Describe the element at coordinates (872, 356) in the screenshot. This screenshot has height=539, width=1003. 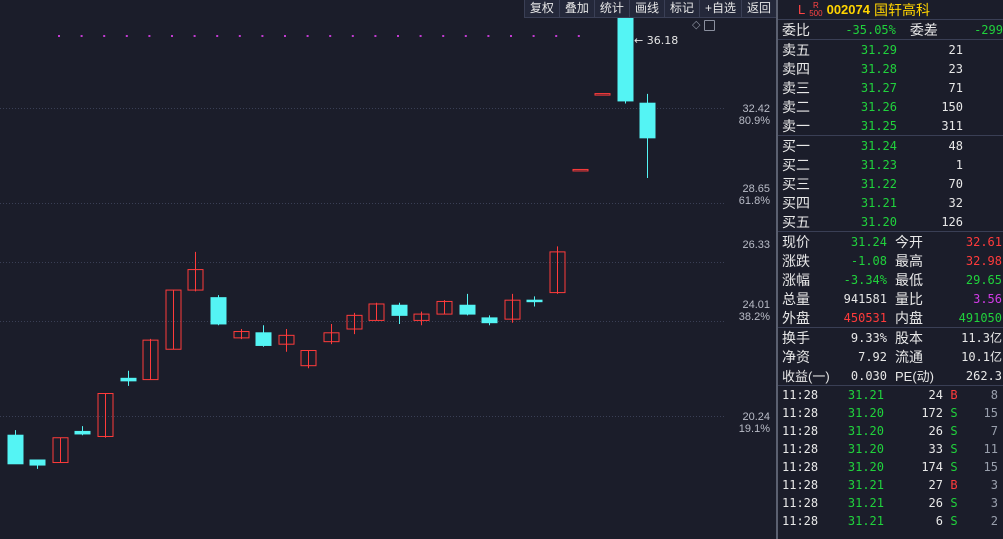
I see `net-assets-value: 7.92` at that location.